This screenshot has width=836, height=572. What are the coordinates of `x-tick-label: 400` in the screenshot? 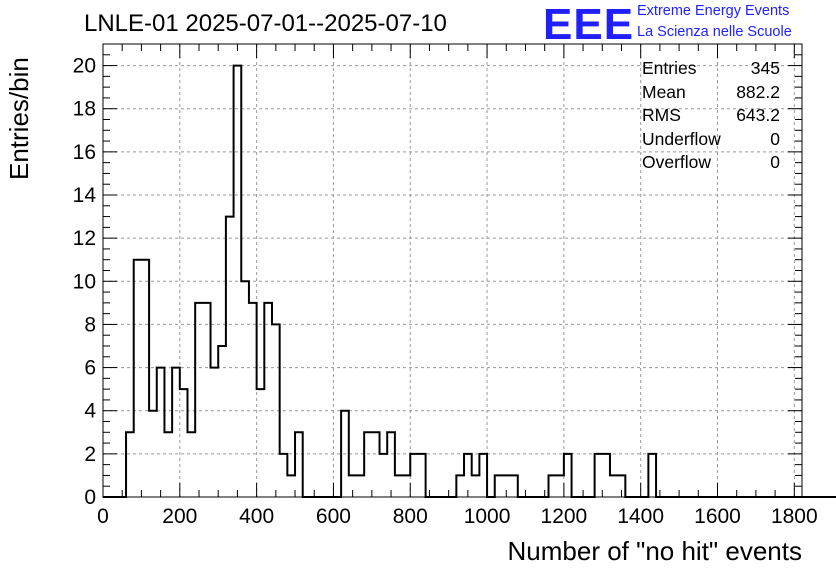 It's located at (256, 516).